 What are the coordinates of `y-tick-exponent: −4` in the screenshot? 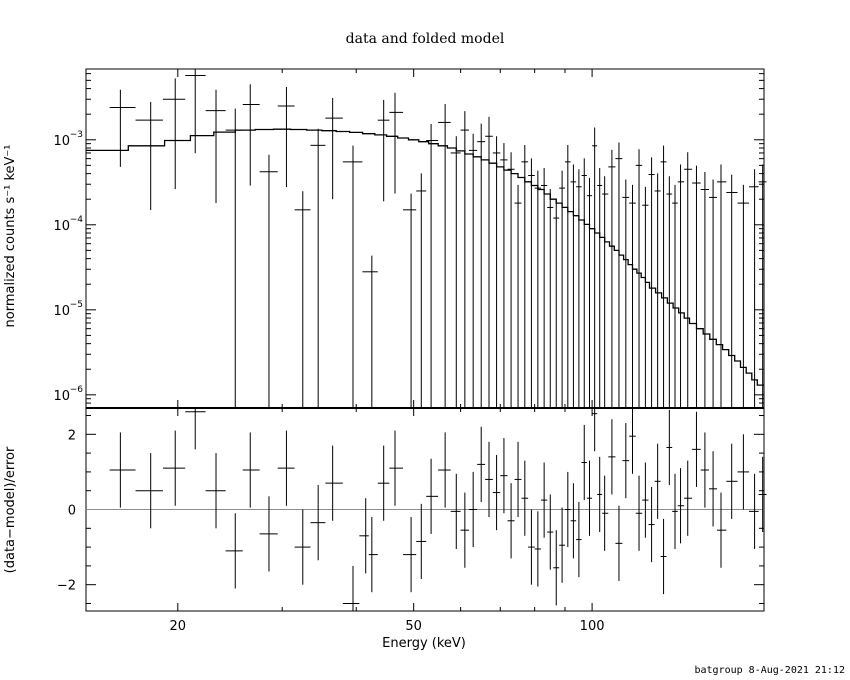 It's located at (77, 220).